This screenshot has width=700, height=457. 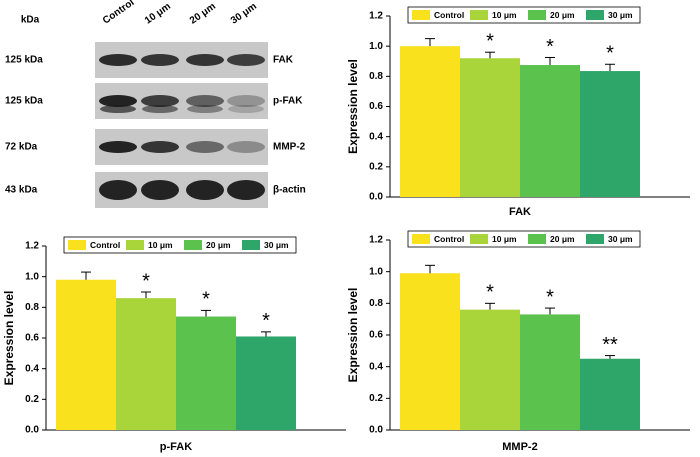 I want to click on size-label: 72 kDa, so click(x=21, y=147).